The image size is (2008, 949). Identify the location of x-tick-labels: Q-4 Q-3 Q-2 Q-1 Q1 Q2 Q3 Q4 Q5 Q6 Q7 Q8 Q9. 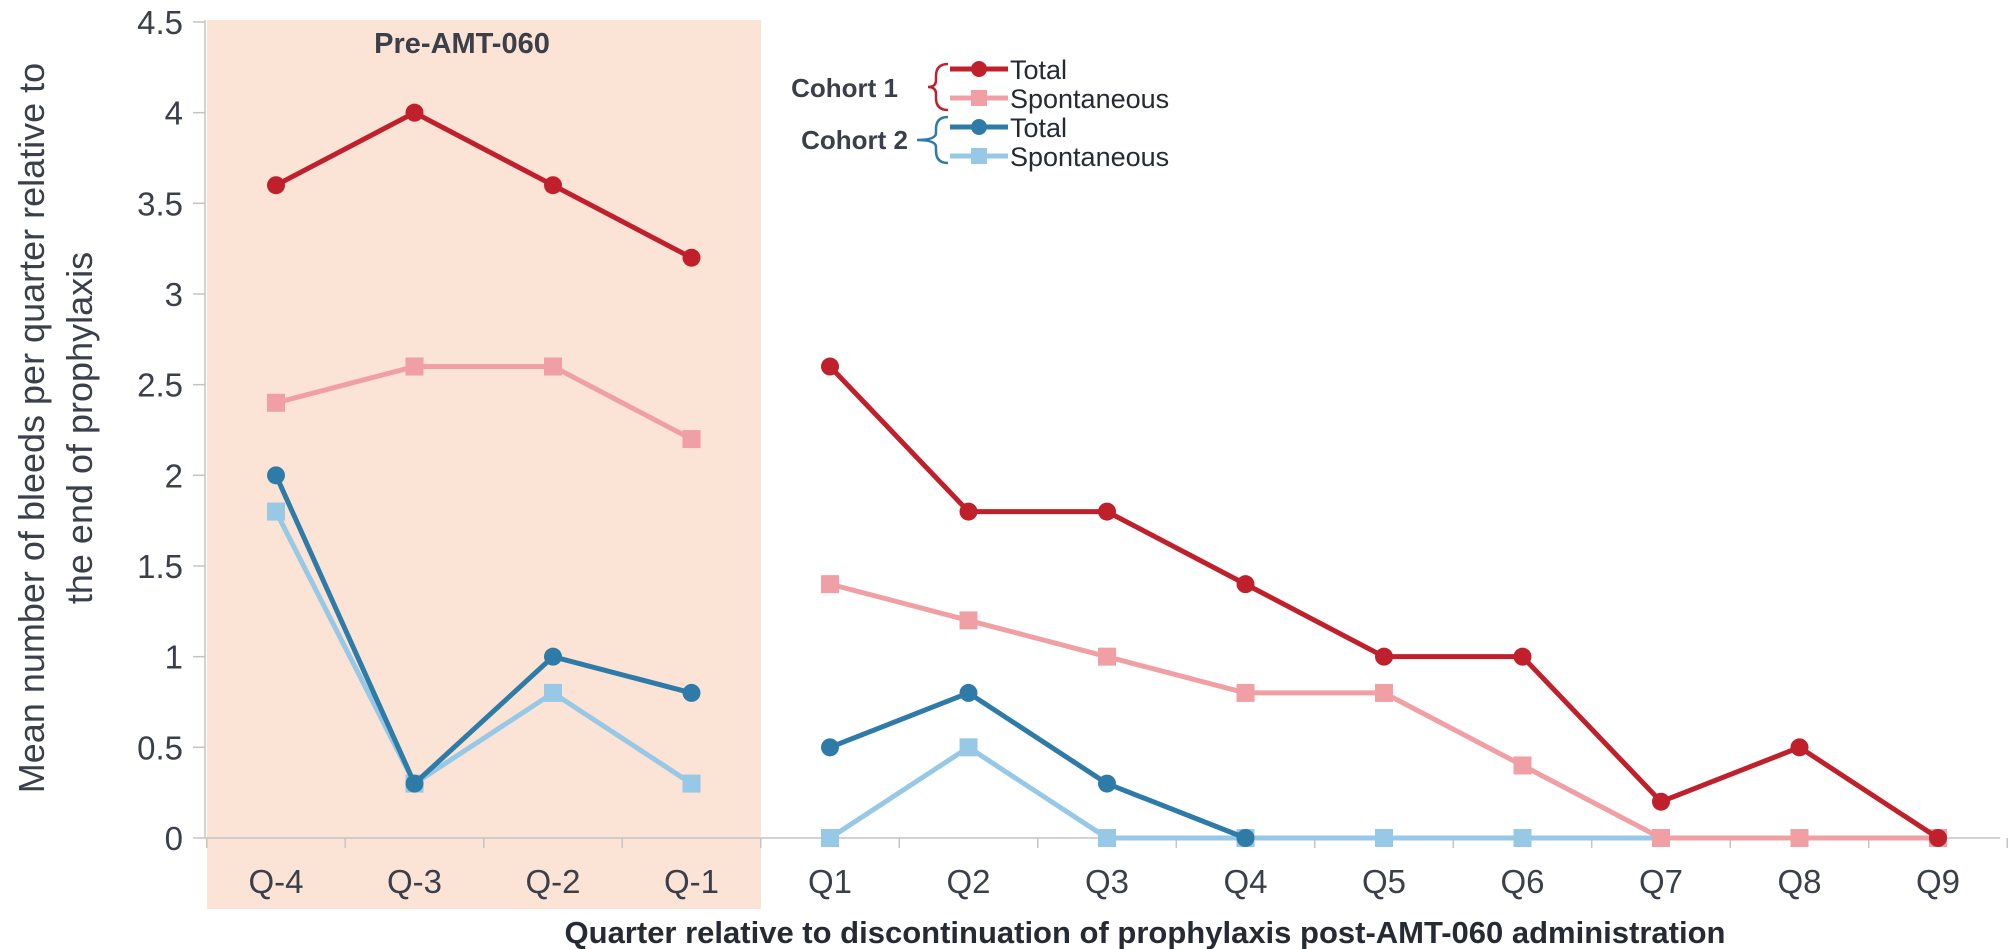
(1107, 869).